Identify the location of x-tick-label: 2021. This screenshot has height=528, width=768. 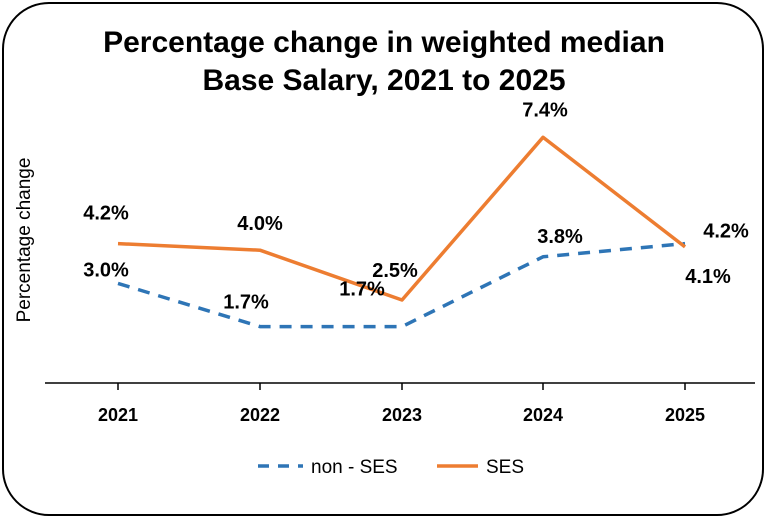
(118, 415).